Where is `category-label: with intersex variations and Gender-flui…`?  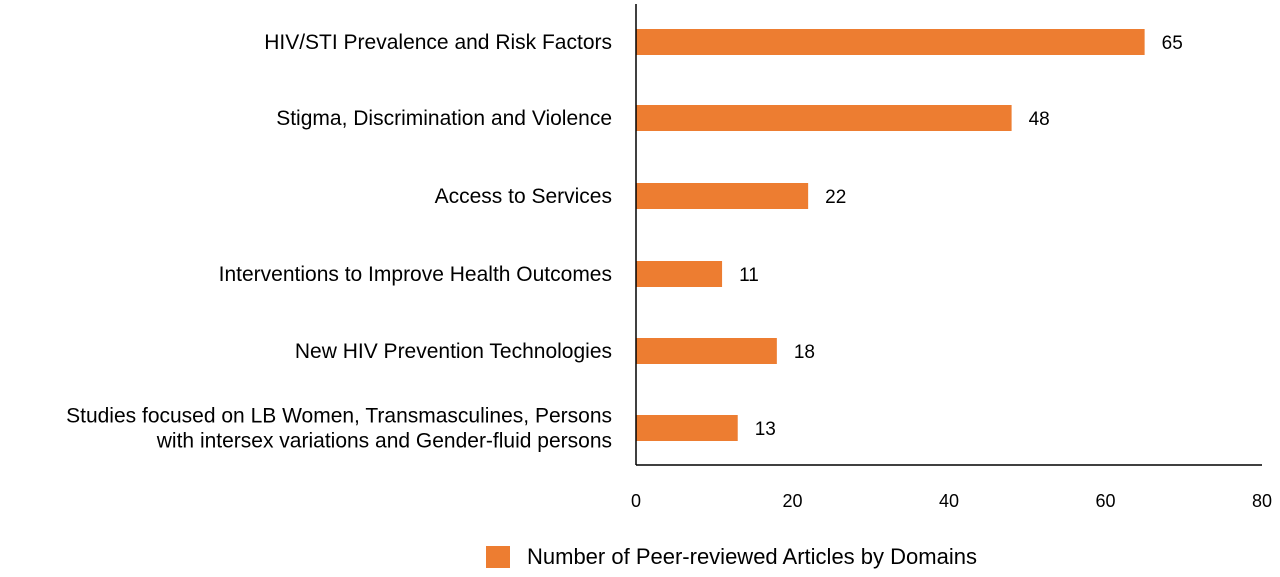
category-label: with intersex variations and Gender-flui… is located at coordinates (384, 441).